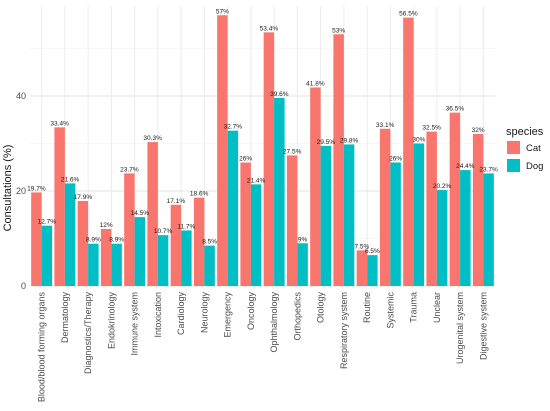  Describe the element at coordinates (163, 231) in the screenshot. I see `data-label-dog: 10.7%` at that location.